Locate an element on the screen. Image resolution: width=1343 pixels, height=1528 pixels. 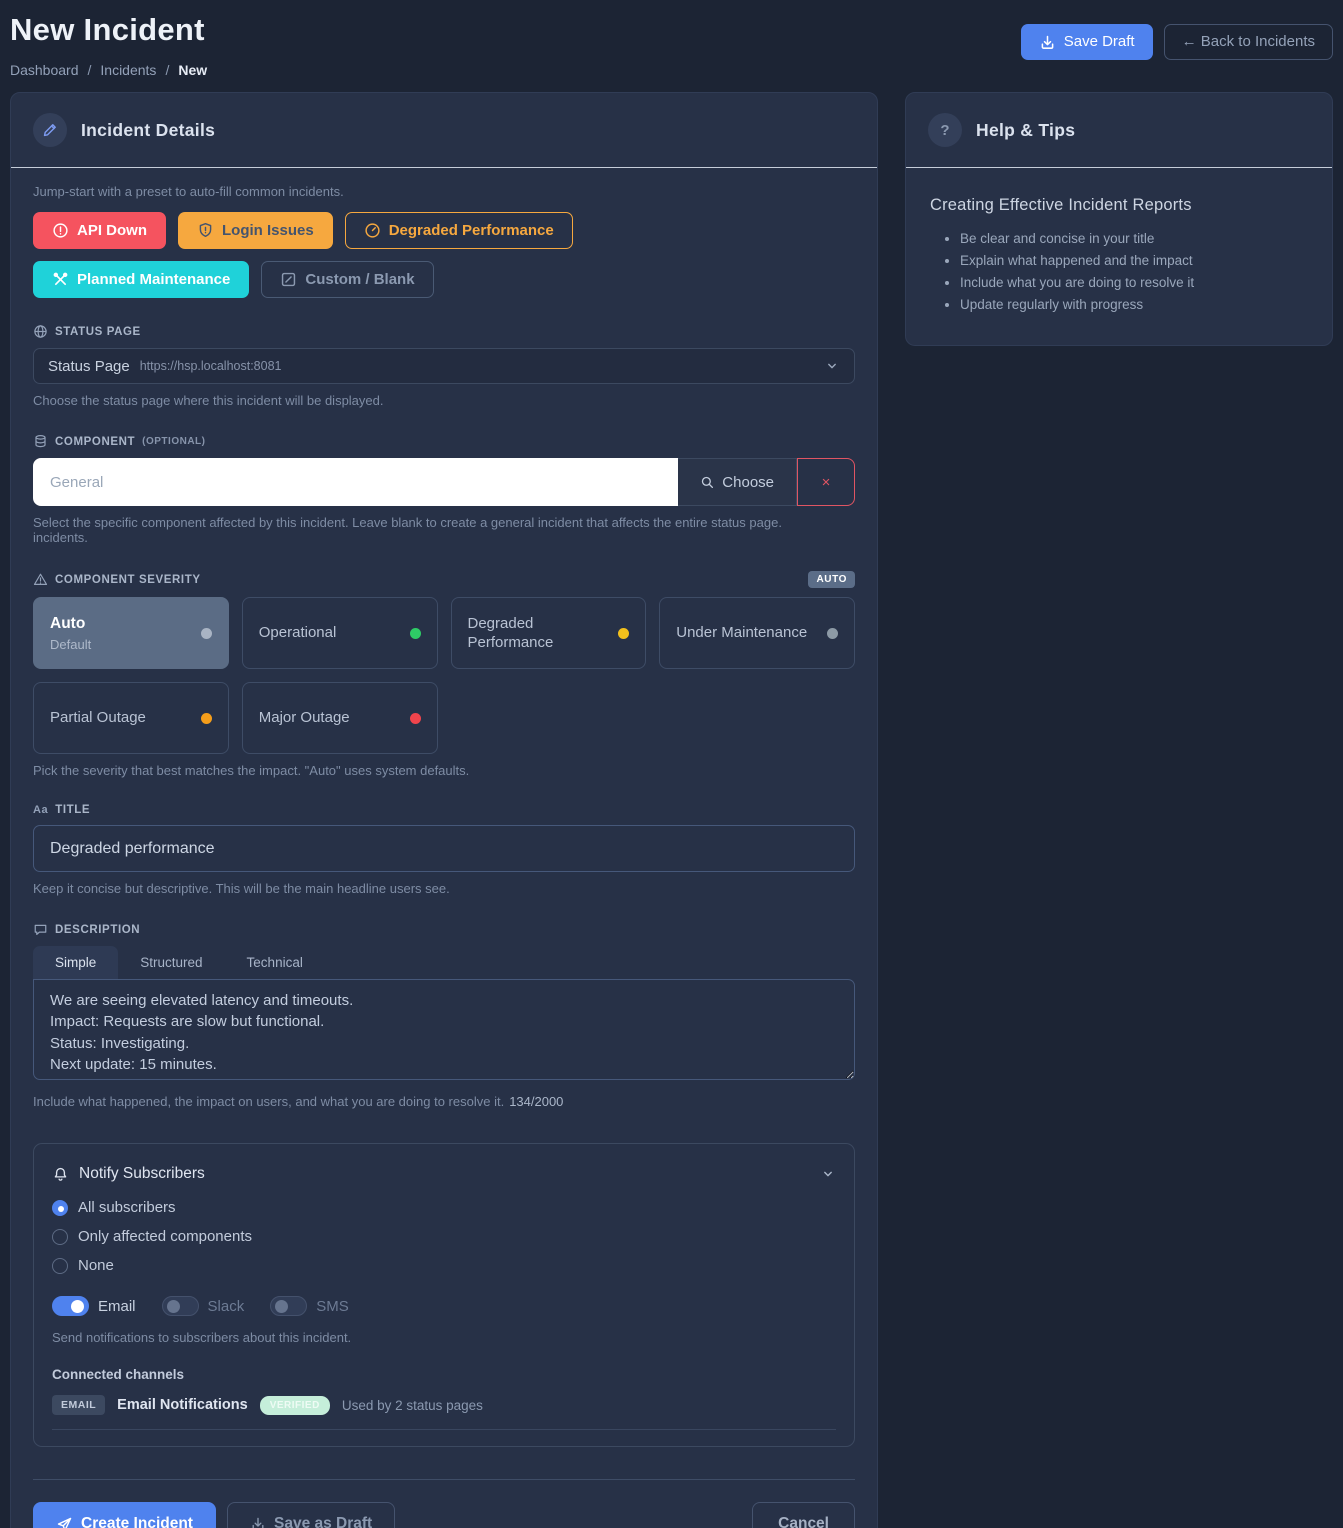
title-input is located at coordinates (444, 848).